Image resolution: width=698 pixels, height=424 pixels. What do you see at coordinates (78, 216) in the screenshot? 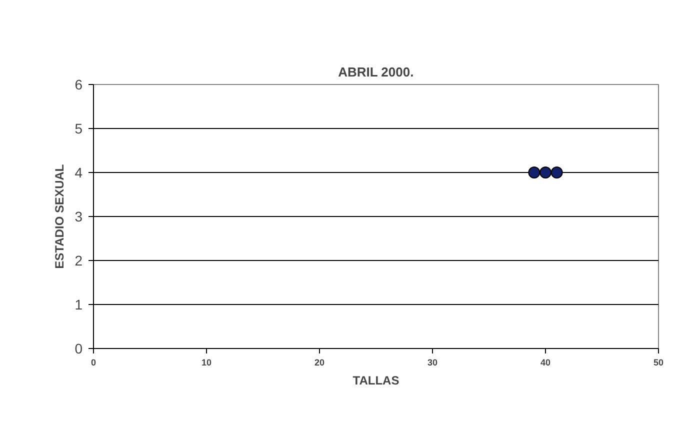
I see `y-tick-label: 3` at bounding box center [78, 216].